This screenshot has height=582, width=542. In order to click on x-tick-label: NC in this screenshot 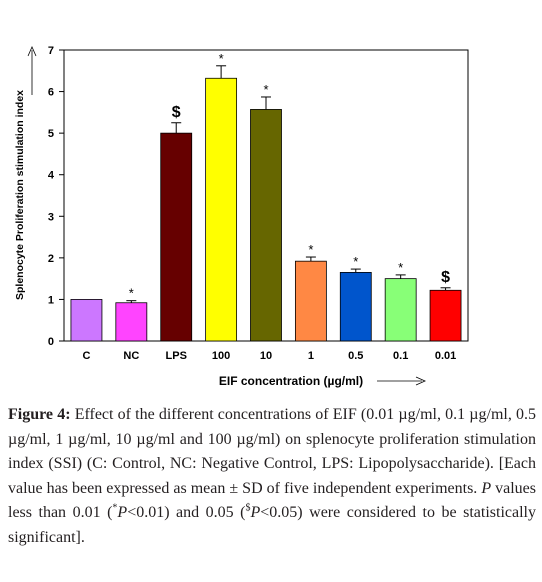, I will do `click(131, 356)`.